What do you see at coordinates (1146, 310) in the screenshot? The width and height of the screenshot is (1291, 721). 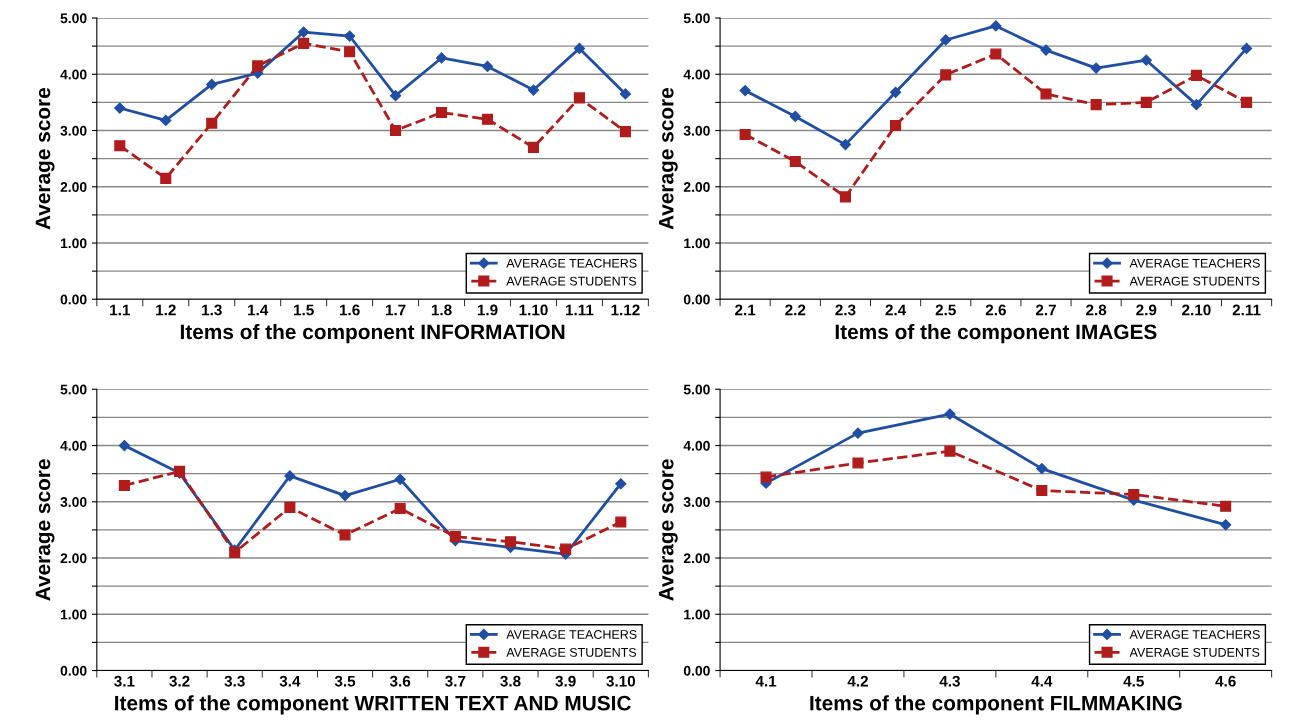 I see `x-tick-label: 2.9` at bounding box center [1146, 310].